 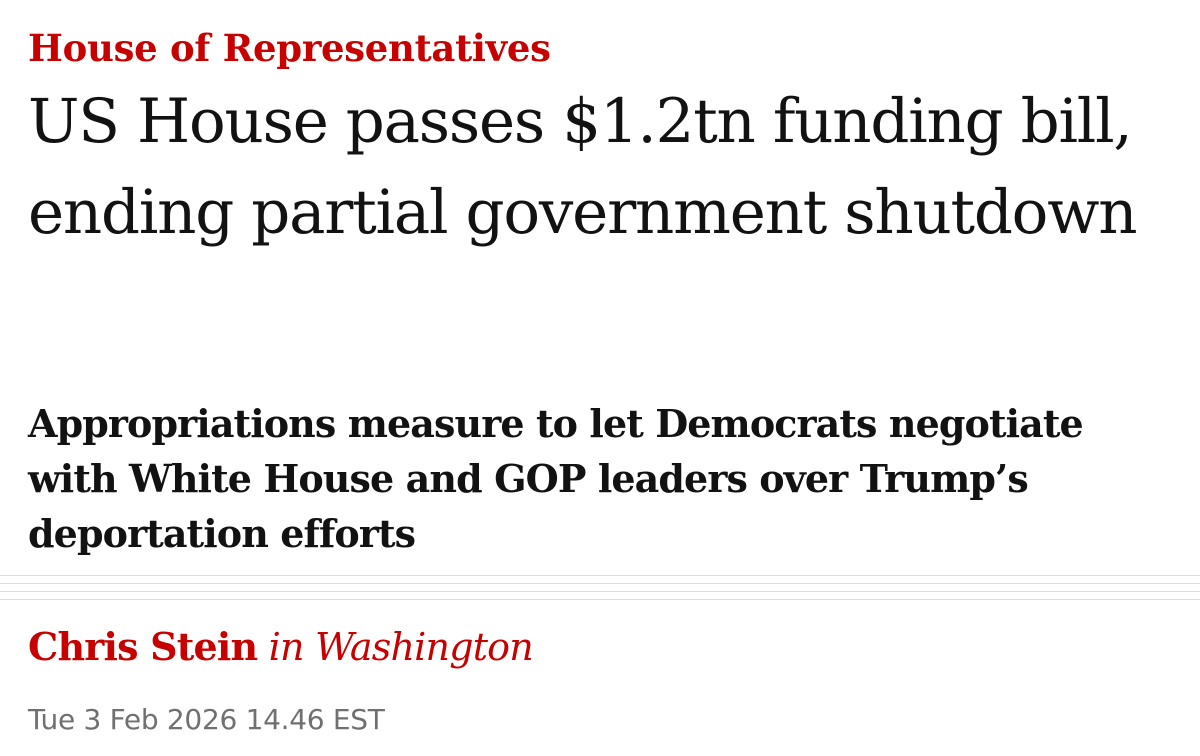 What do you see at coordinates (289, 48) in the screenshot?
I see `section-kicker: House of Representatives` at bounding box center [289, 48].